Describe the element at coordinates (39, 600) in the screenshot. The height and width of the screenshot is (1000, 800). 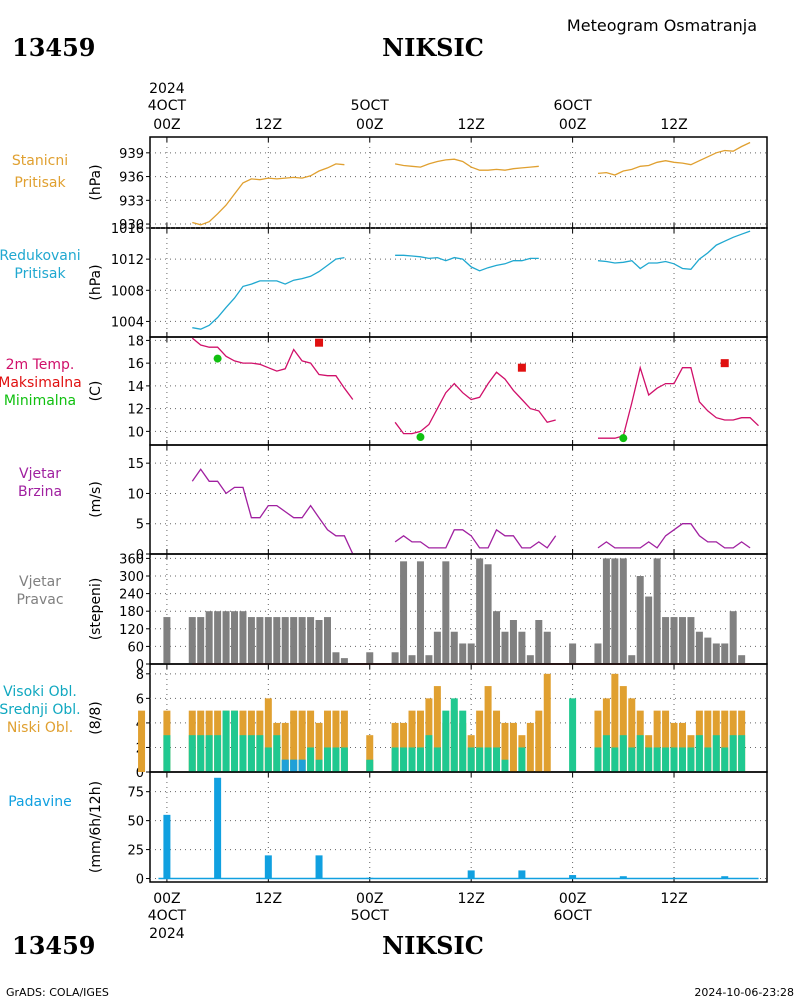
I see `panel-title-line: Pravac` at that location.